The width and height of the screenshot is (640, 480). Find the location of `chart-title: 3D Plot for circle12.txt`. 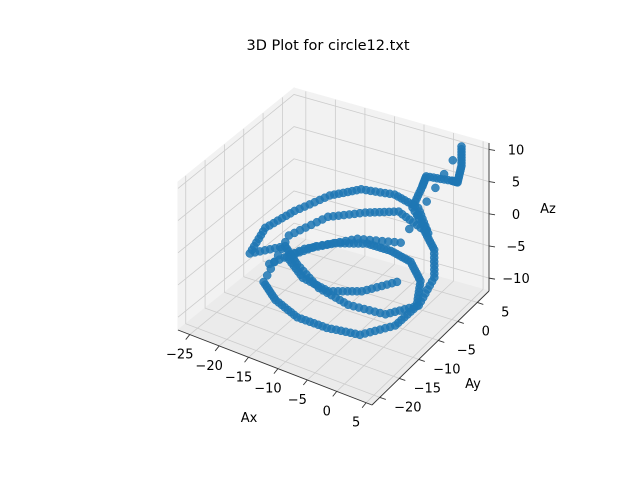

chart-title: 3D Plot for circle12.txt is located at coordinates (327, 46).